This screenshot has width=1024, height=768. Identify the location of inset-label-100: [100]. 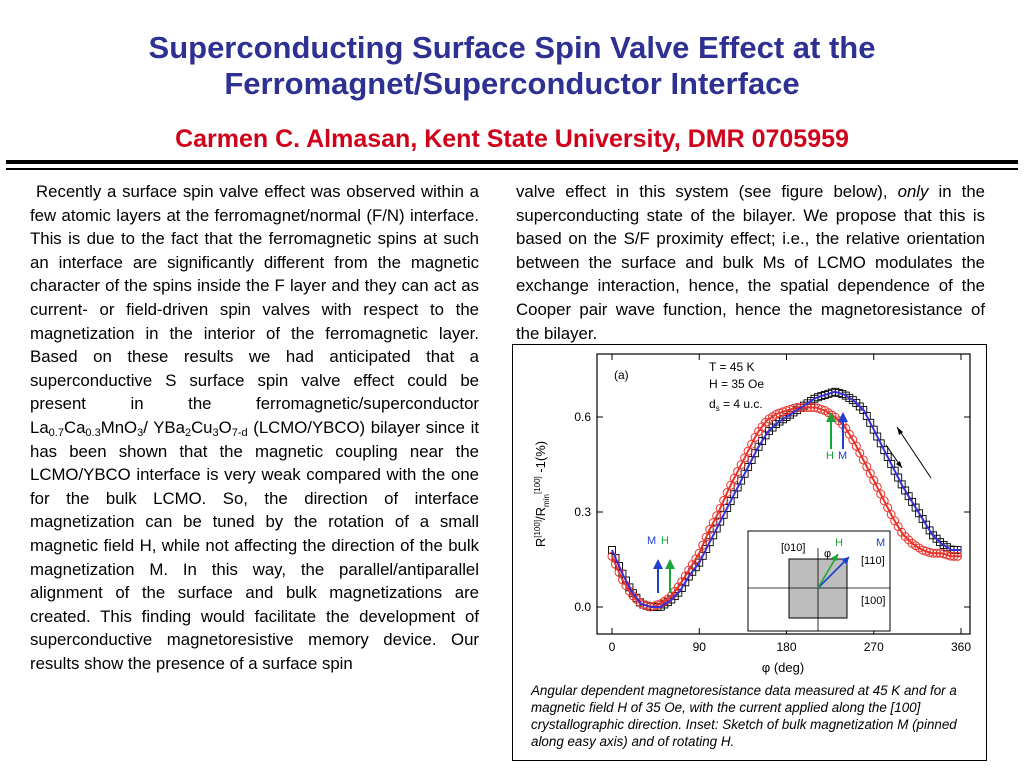
(873, 601).